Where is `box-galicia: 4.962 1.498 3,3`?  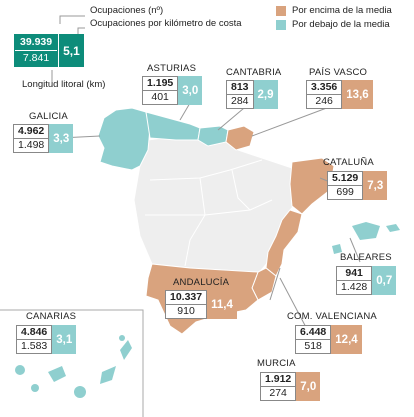
box-galicia: 4.962 1.498 3,3 is located at coordinates (43, 138).